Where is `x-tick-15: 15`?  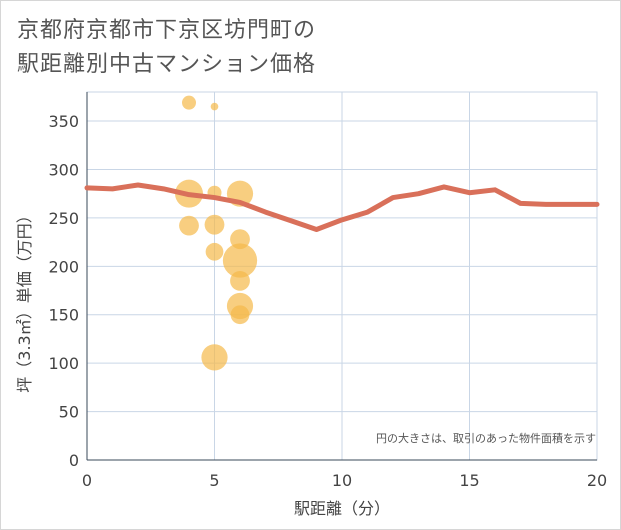
x-tick-15: 15 is located at coordinates (469, 480).